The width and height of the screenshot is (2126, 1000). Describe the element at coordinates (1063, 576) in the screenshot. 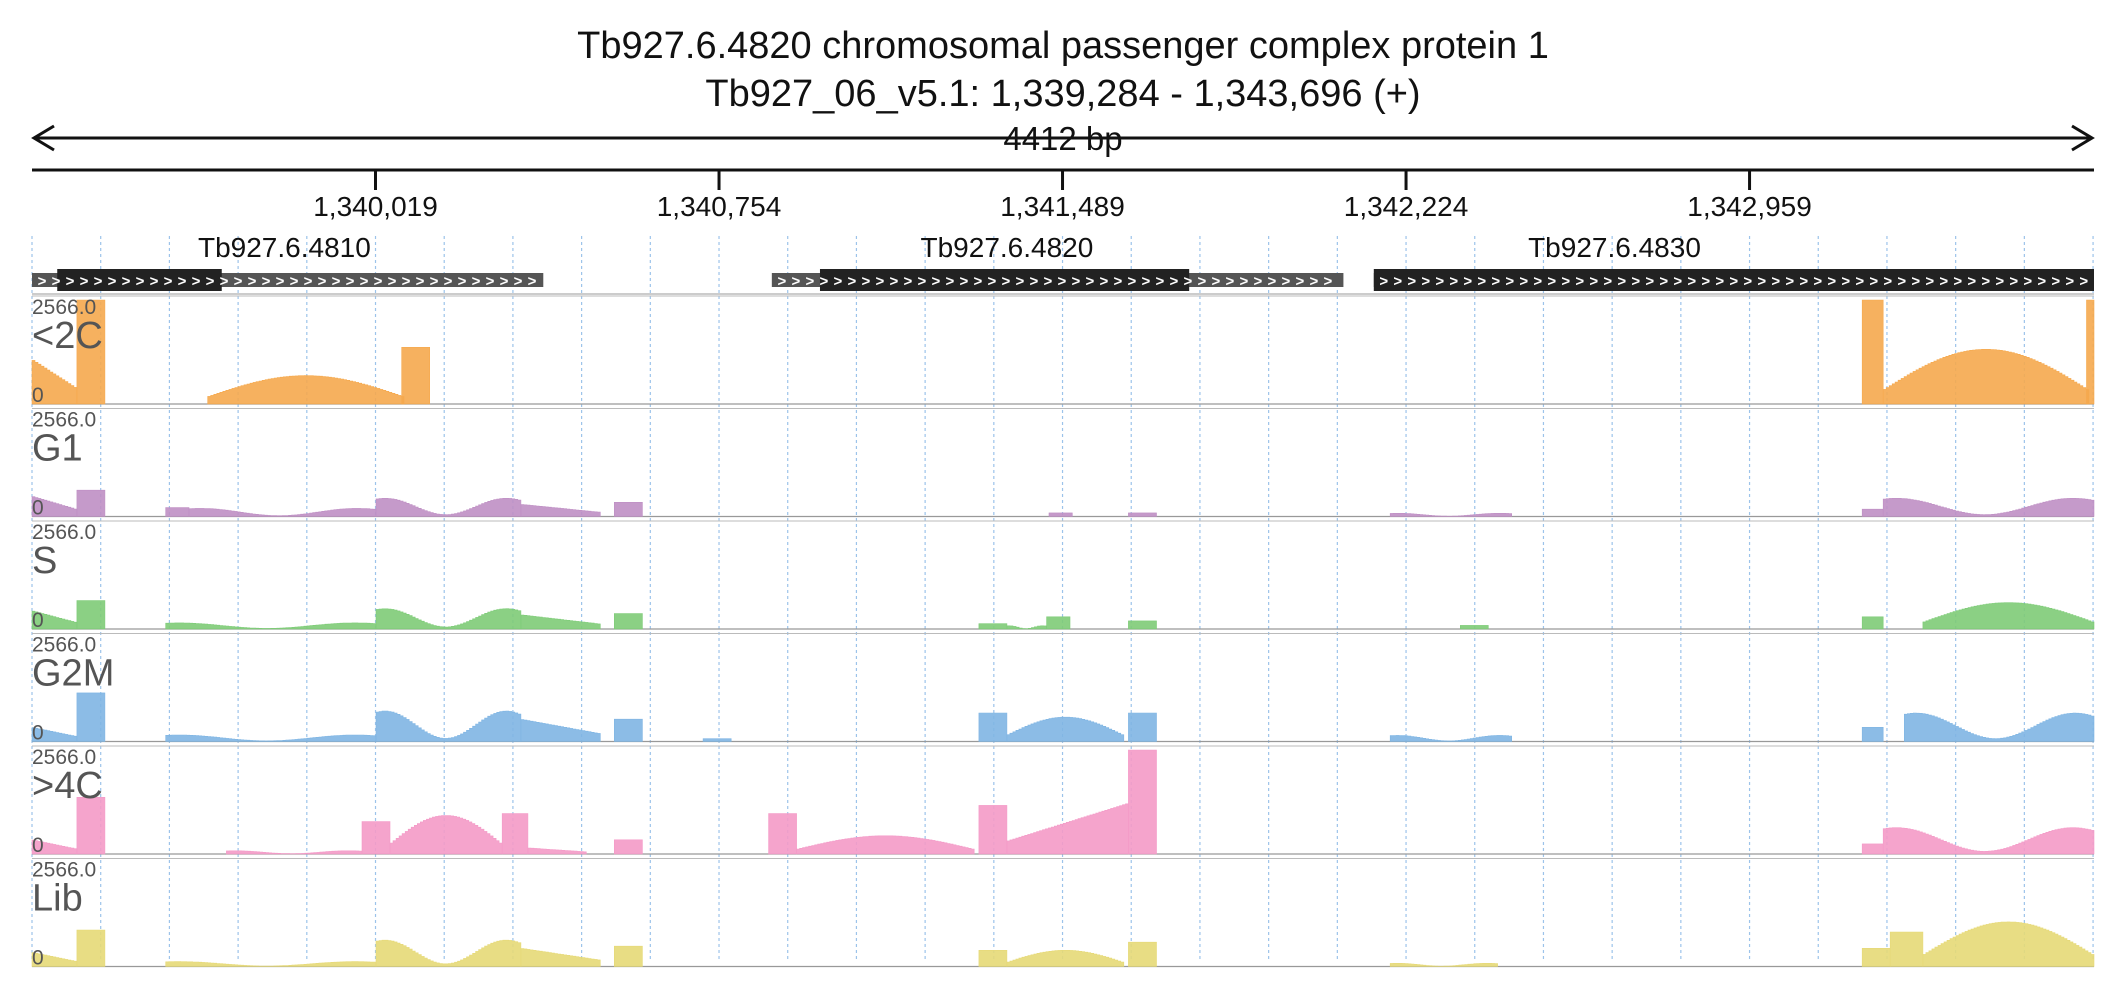

I see `coverage-track: 2566.0S 0` at that location.